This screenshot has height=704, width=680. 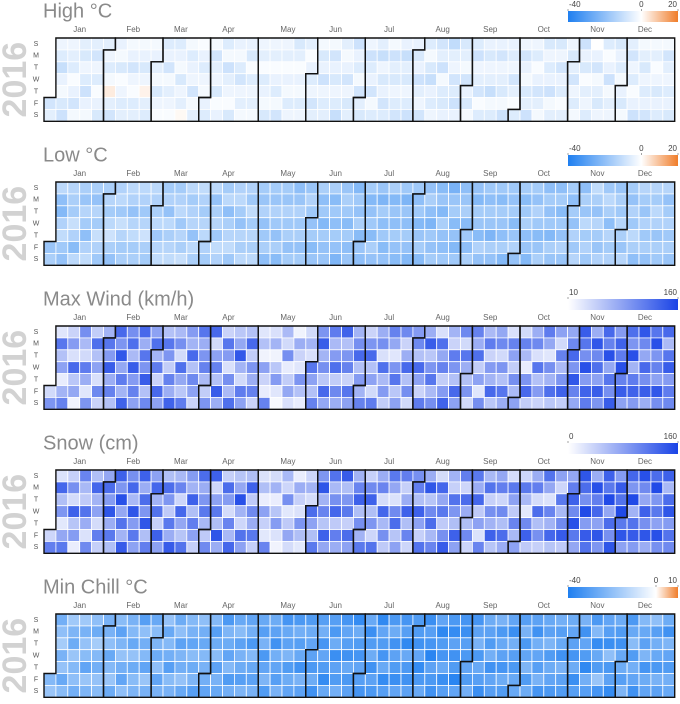 What do you see at coordinates (36, 259) in the screenshot?
I see `weekday-label: S` at bounding box center [36, 259].